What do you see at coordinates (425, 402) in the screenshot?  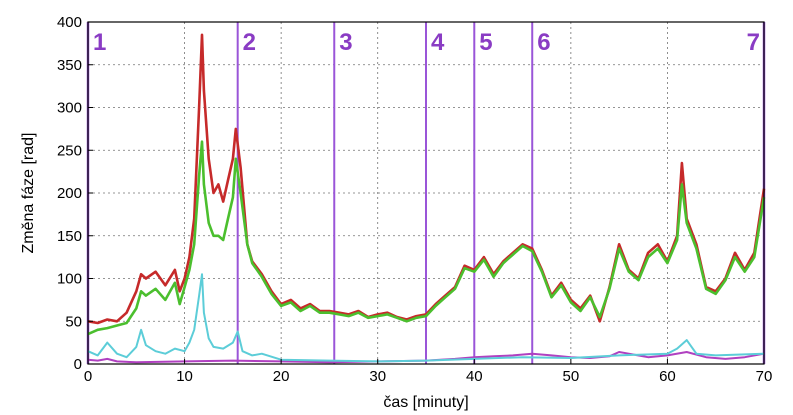 I see `x-axis-title: čas [minuty]` at bounding box center [425, 402].